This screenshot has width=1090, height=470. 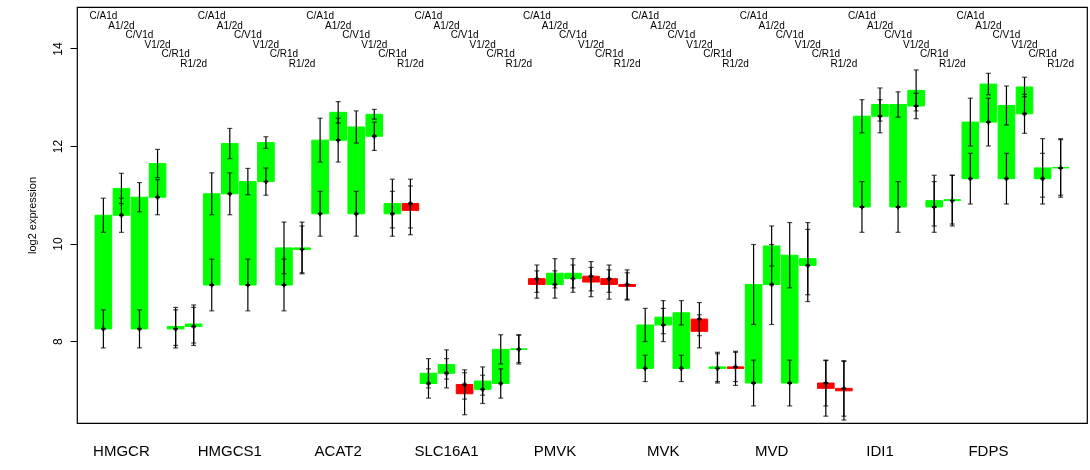 What do you see at coordinates (771, 450) in the screenshot?
I see `x-tick-label: MVD` at bounding box center [771, 450].